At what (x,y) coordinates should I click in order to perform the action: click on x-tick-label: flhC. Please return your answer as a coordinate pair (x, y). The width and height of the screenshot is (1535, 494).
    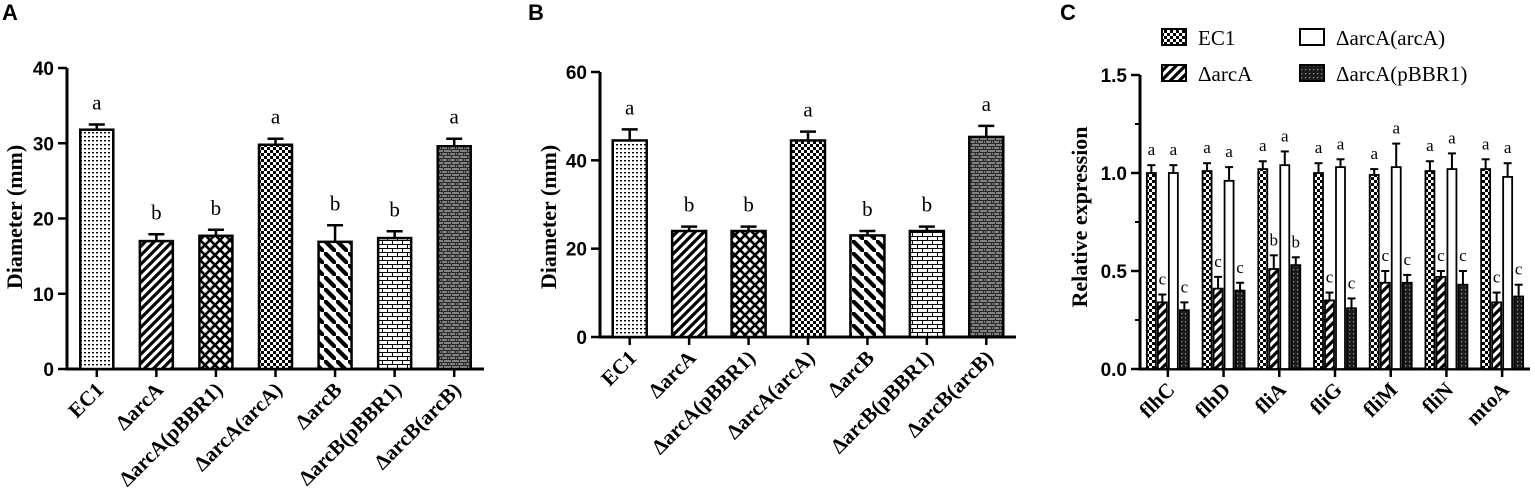
    Looking at the image, I should click on (1156, 400).